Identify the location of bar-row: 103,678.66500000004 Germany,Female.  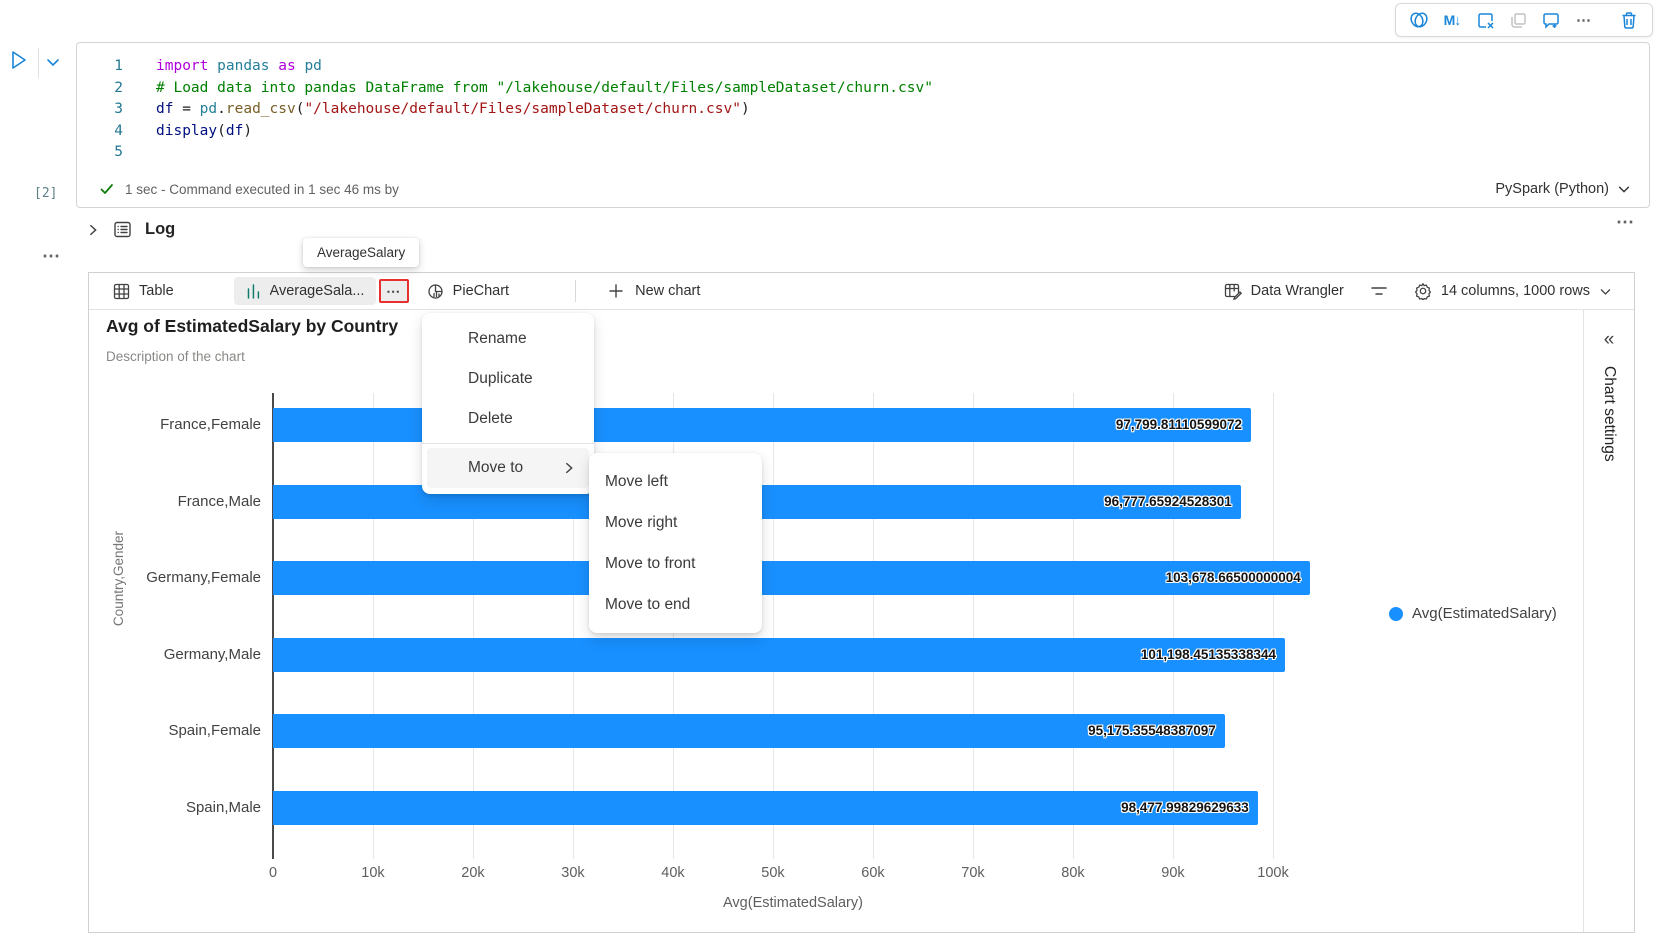
(729, 578).